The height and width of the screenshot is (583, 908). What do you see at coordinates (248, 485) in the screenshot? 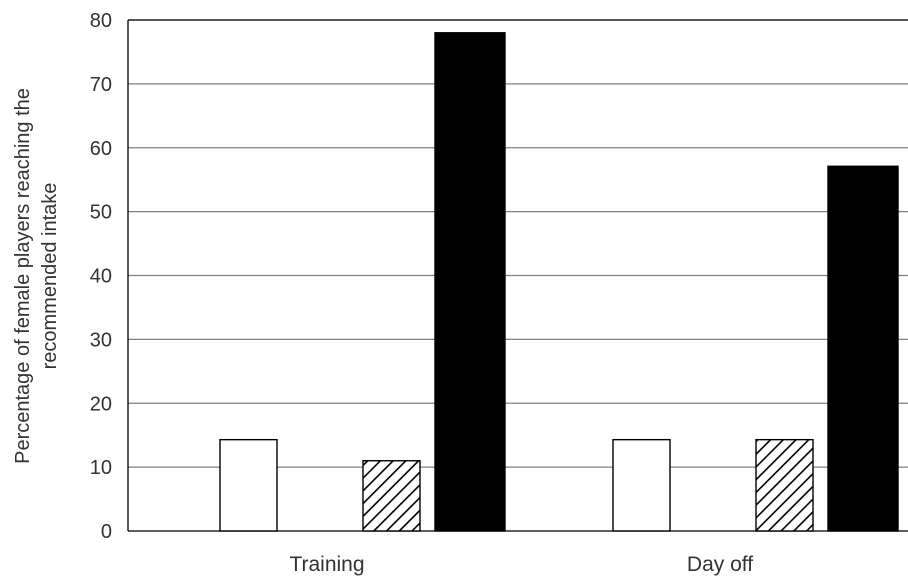
I see `bar-white-training` at bounding box center [248, 485].